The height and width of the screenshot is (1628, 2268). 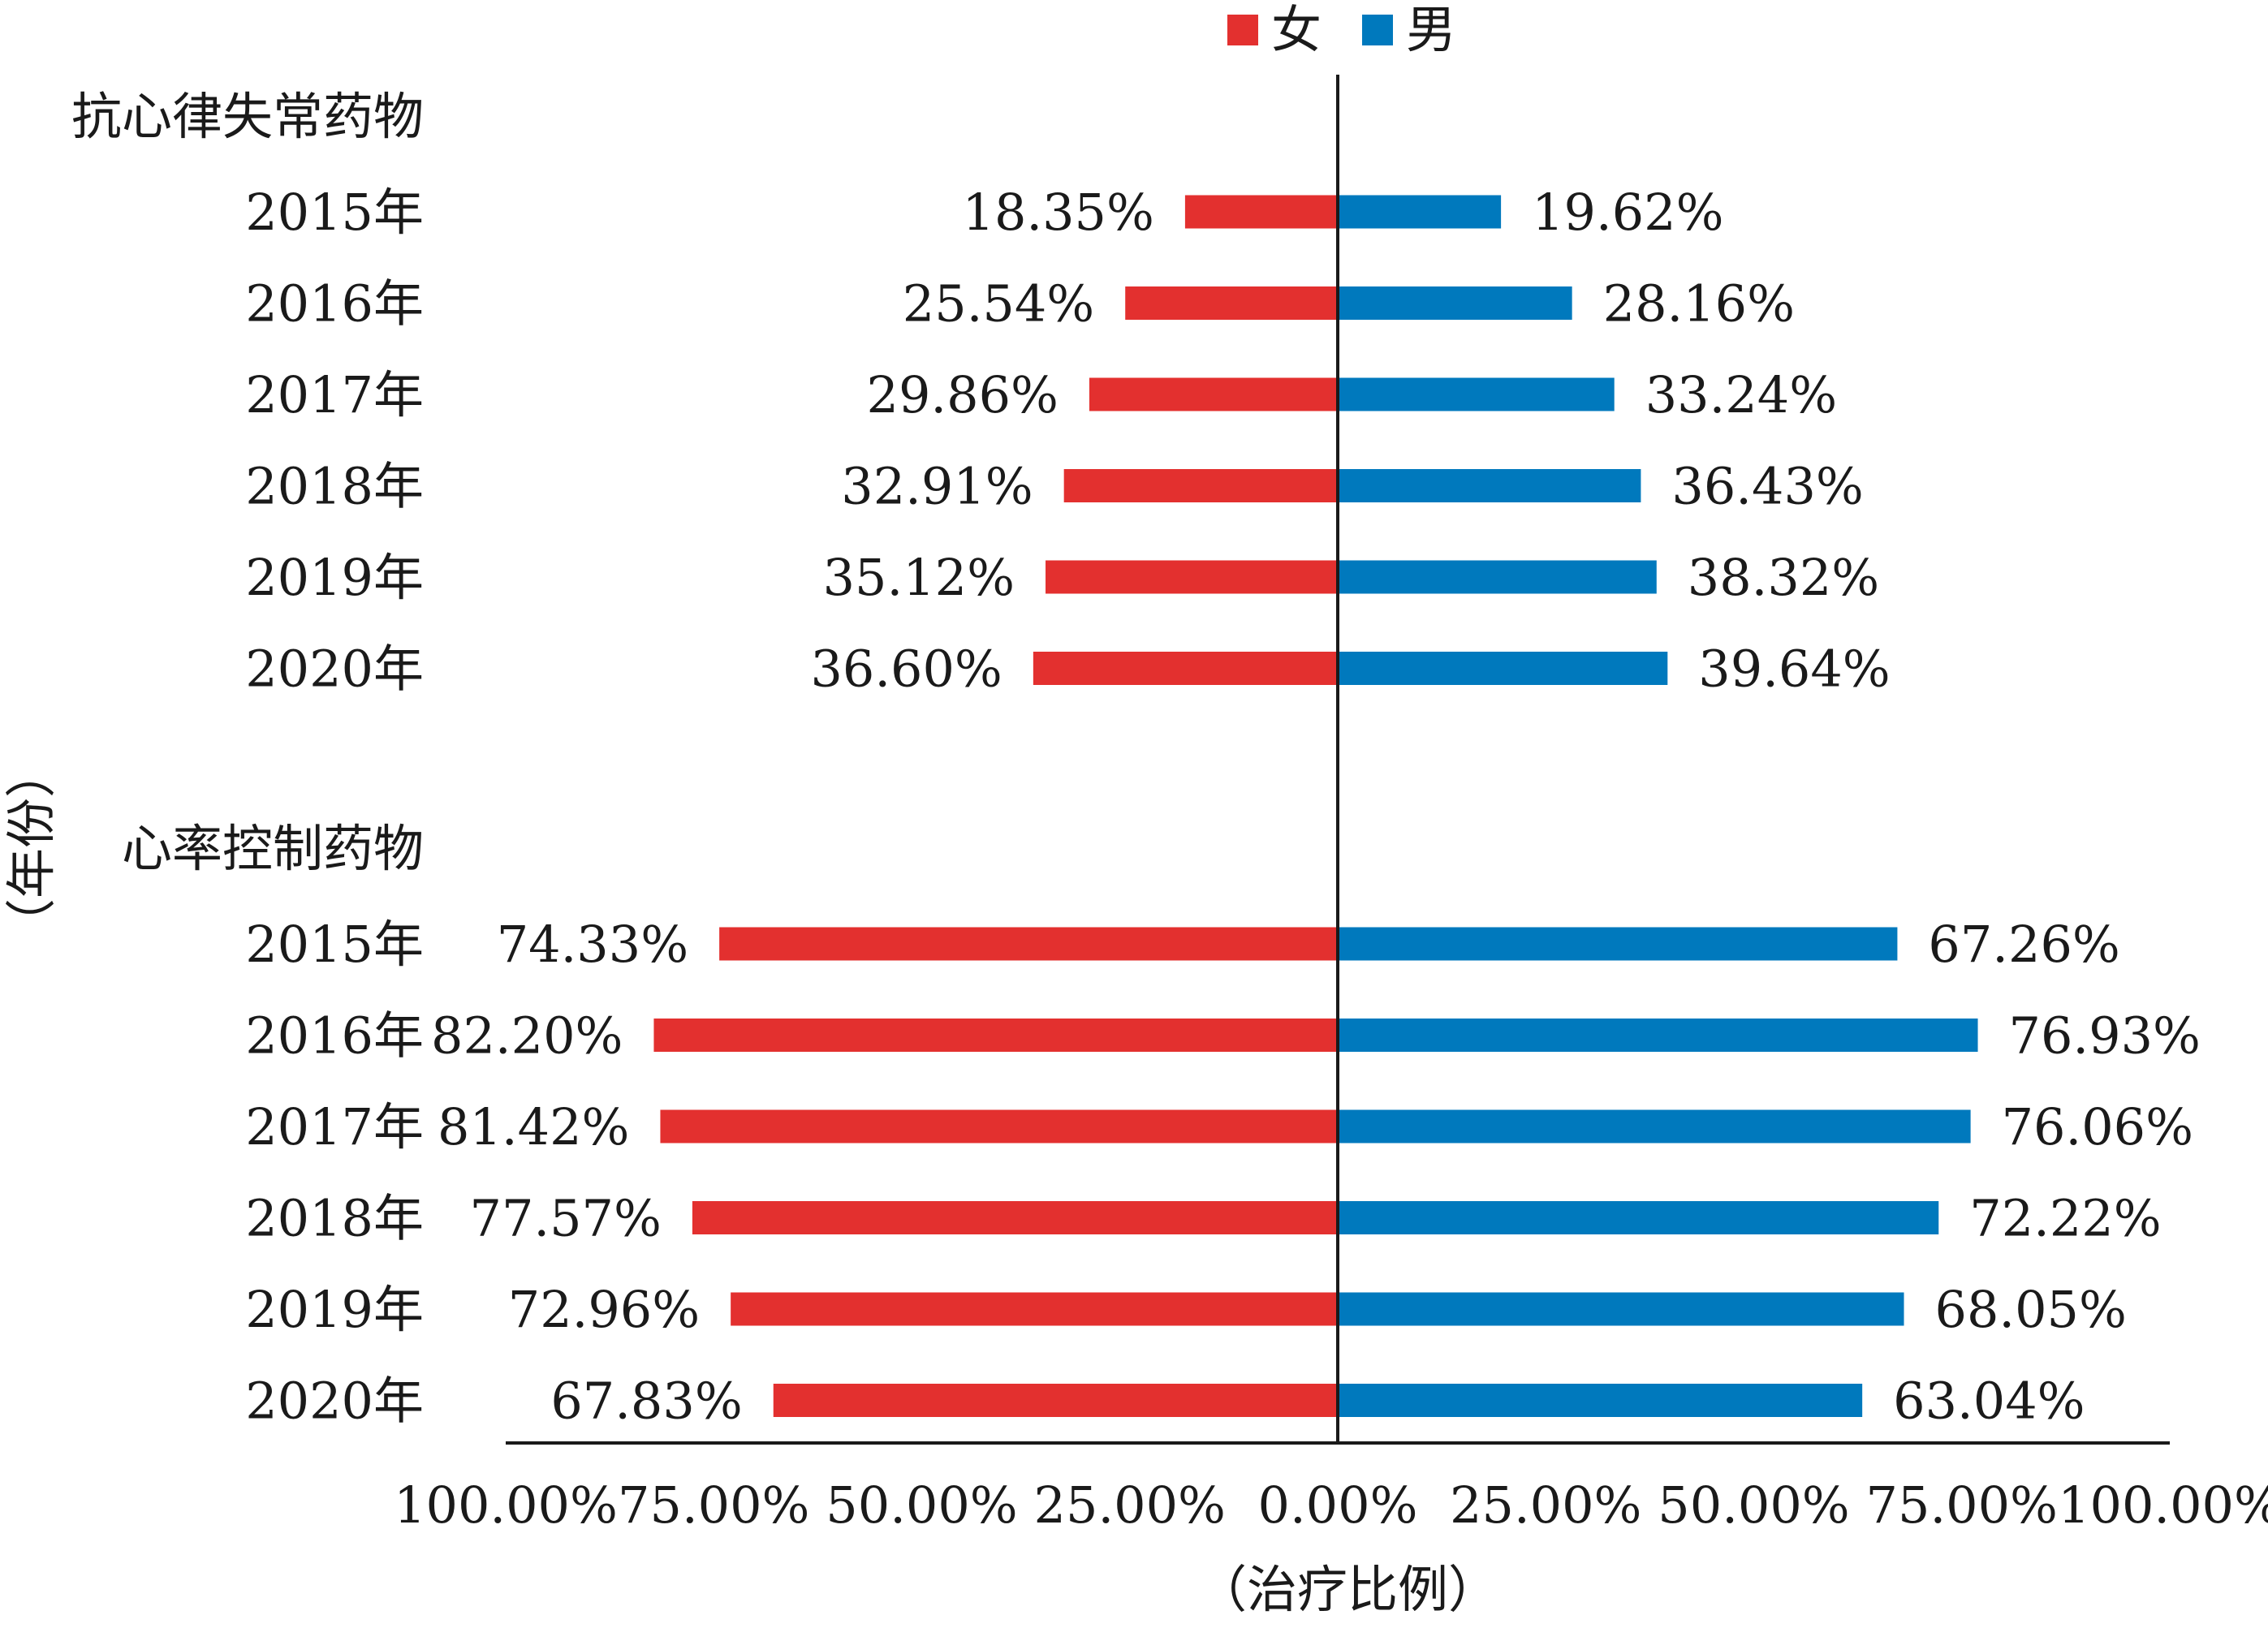 I want to click on data-label-female: 82.20%, so click(x=527, y=1036).